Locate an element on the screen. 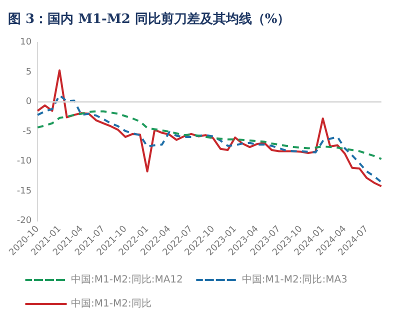 The image size is (400, 326). y-tick-label: 0 is located at coordinates (29, 102).